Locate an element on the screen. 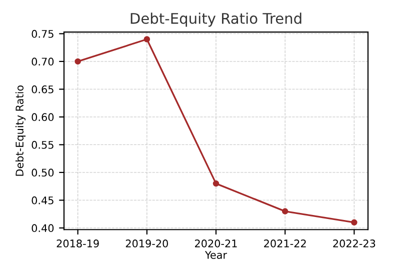  x-tick-label: 2021-22 is located at coordinates (285, 244).